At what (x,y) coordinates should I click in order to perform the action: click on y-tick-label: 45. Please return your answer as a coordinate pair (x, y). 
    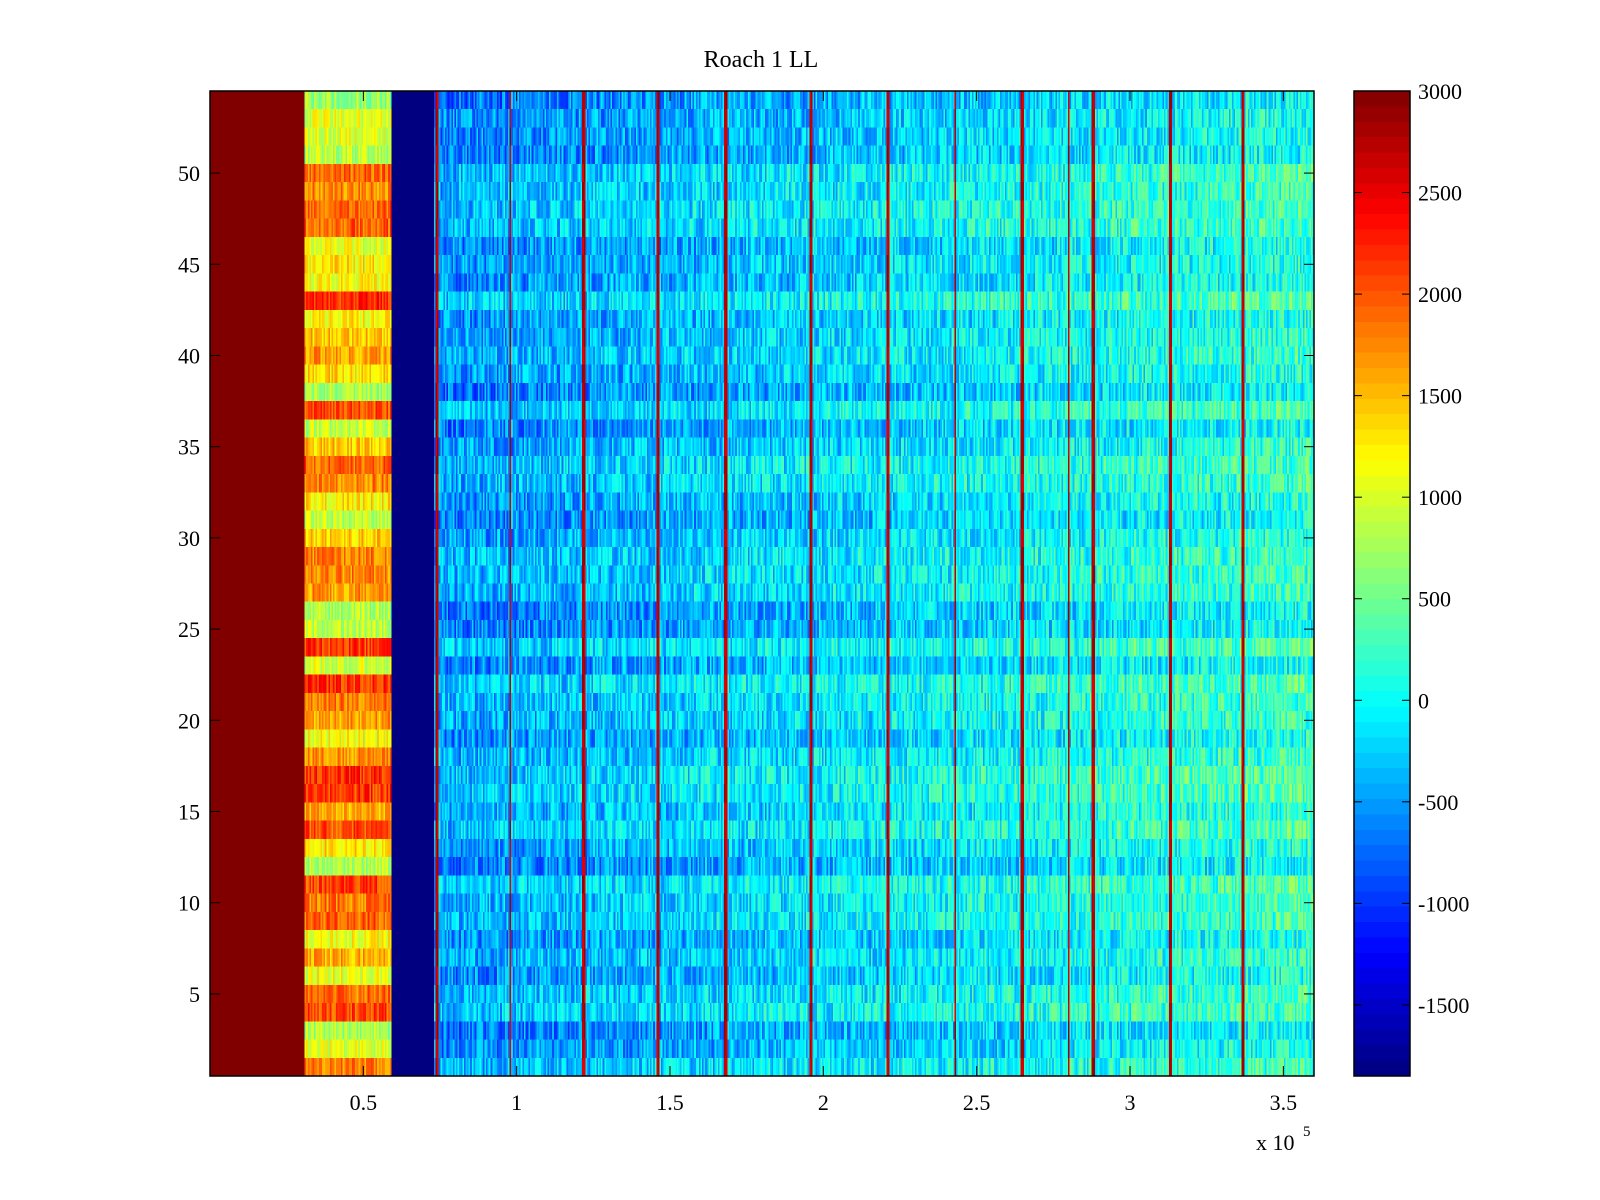
    Looking at the image, I should click on (189, 264).